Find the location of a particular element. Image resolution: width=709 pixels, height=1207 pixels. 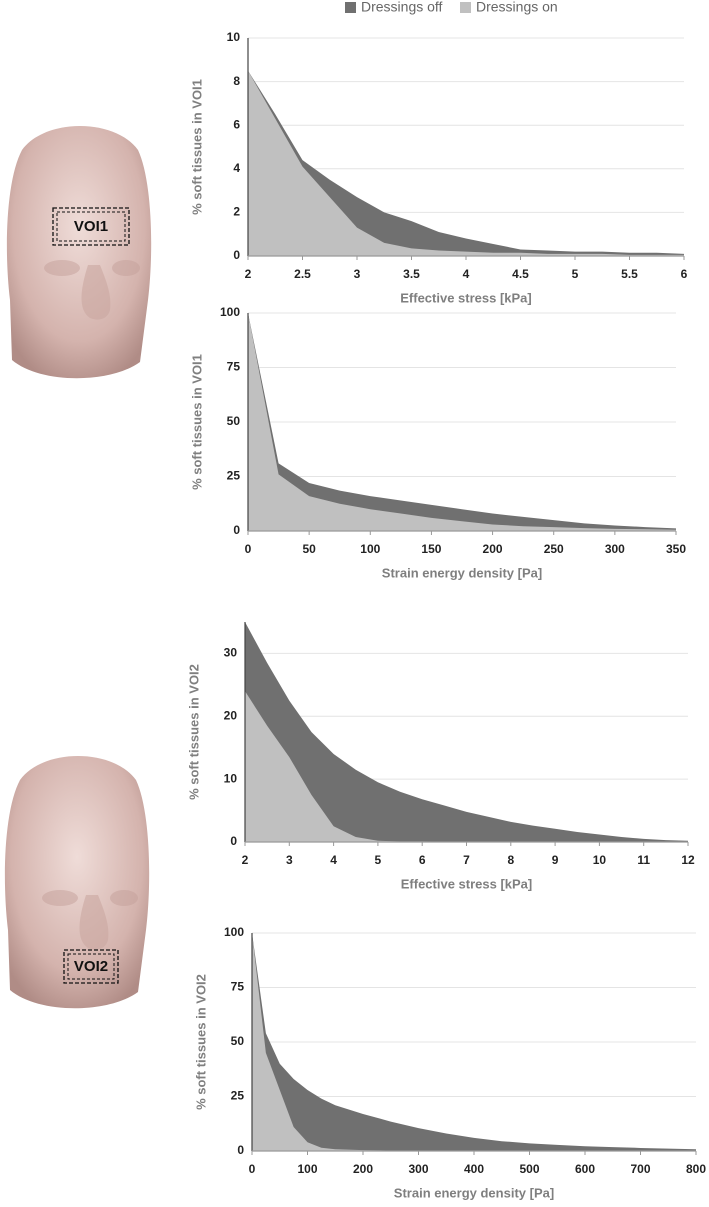

x-tick-label: 7 is located at coordinates (466, 860).